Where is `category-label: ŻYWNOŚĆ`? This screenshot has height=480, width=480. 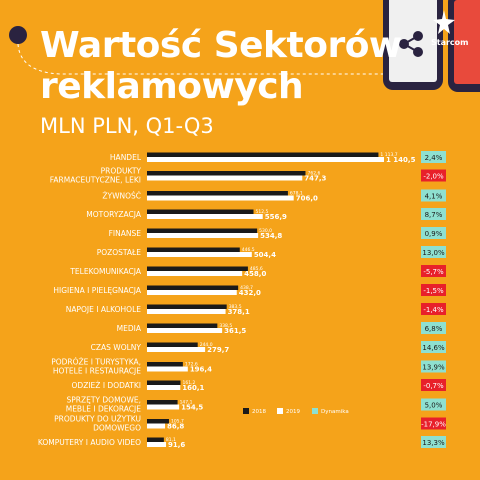
category-label: ŻYWNOŚĆ is located at coordinates (121, 196).